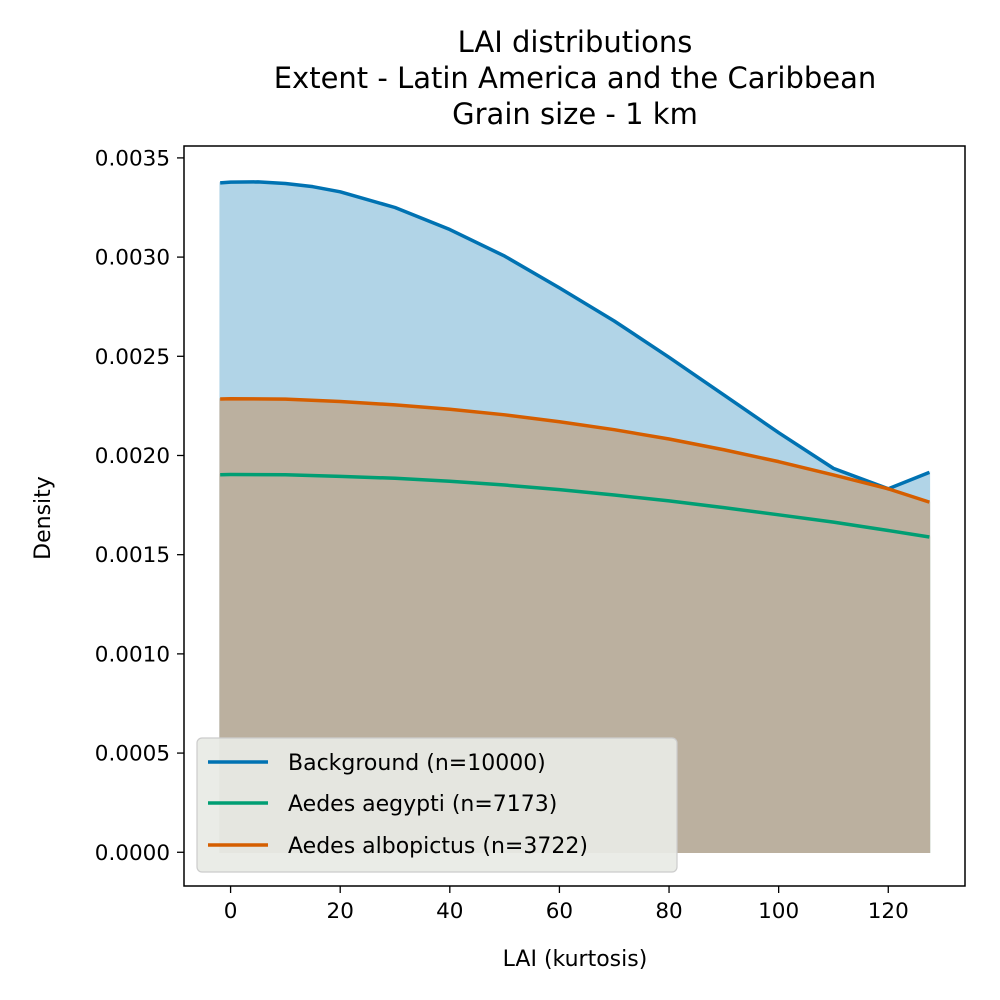 The image size is (1000, 1000). Describe the element at coordinates (43, 518) in the screenshot. I see `y-axis-label: Density` at that location.